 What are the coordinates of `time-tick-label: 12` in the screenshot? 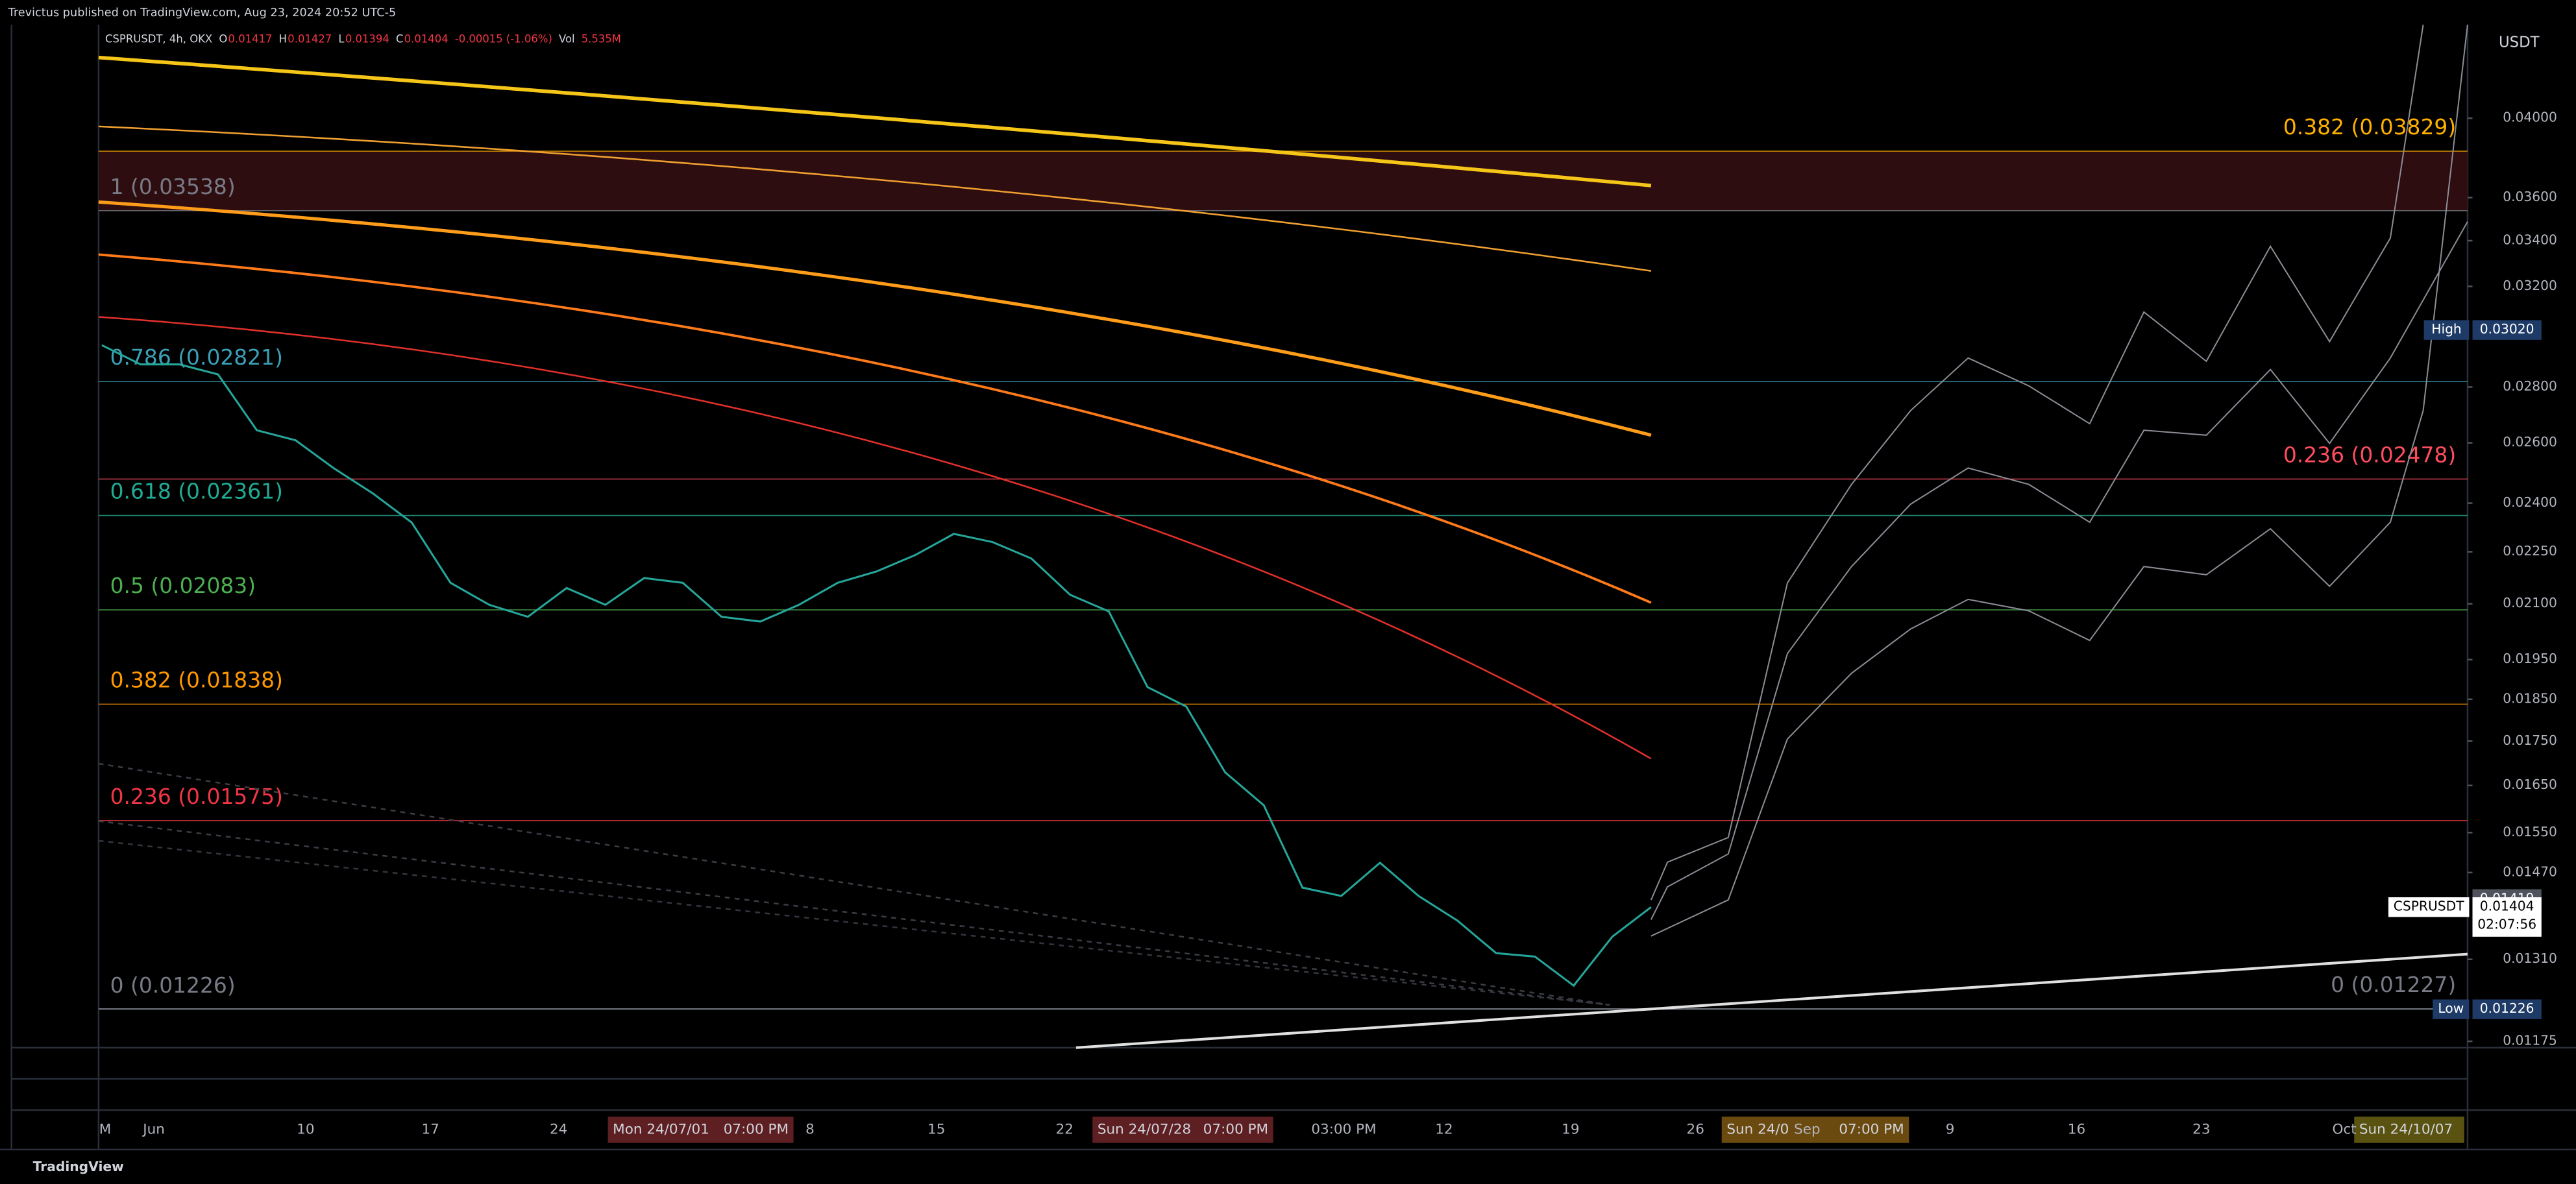 It's located at (1444, 1129).